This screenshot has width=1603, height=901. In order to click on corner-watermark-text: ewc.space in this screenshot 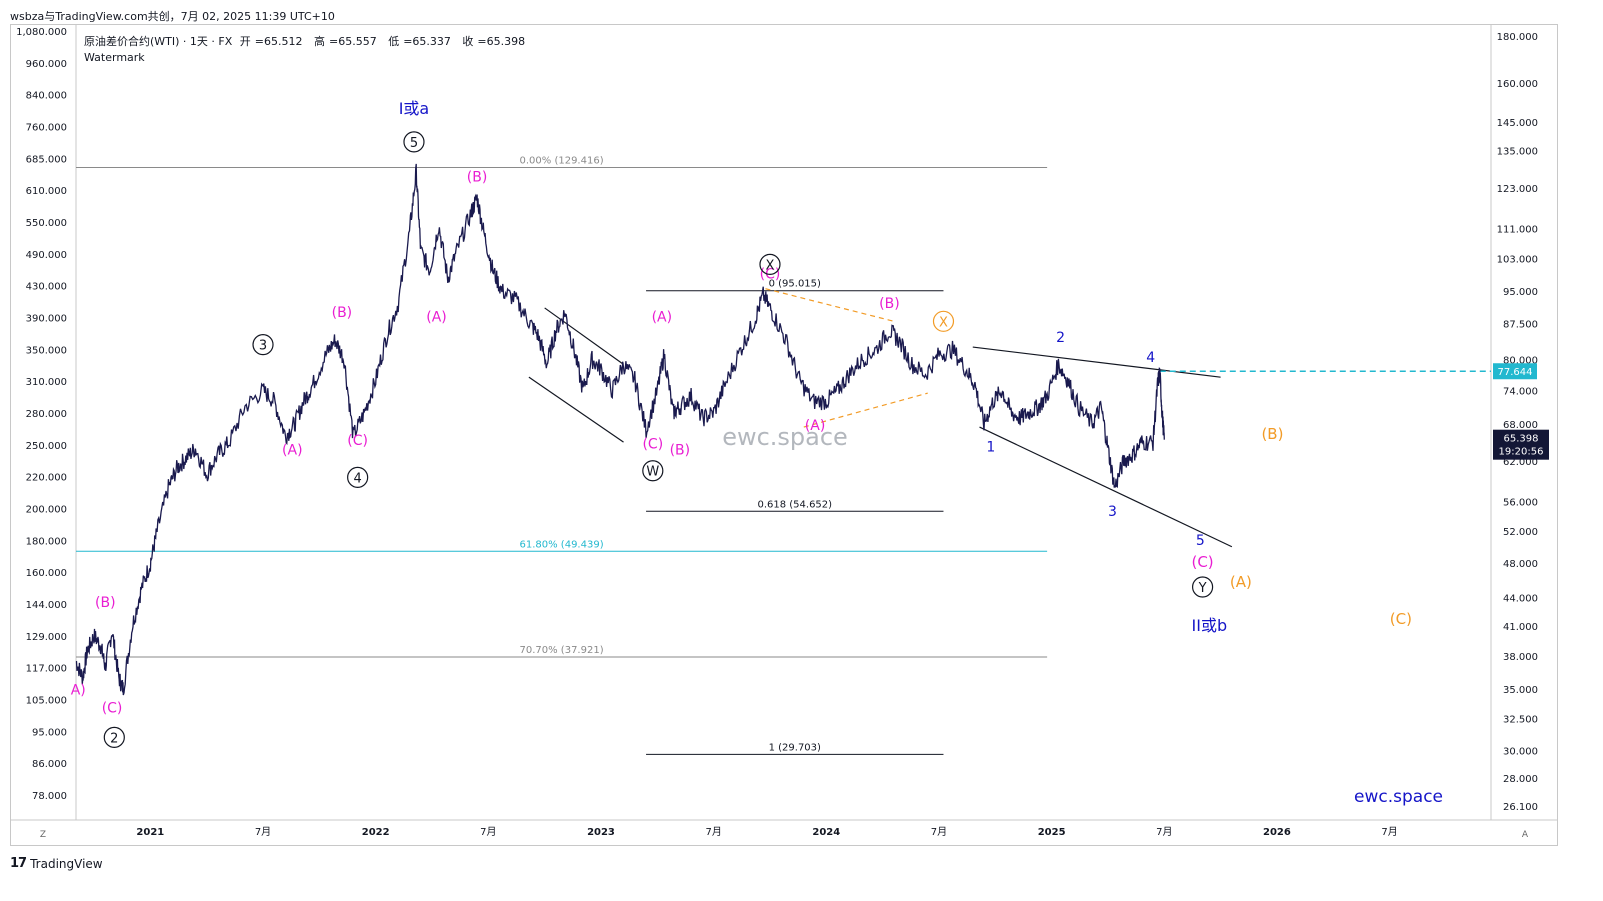, I will do `click(1398, 797)`.